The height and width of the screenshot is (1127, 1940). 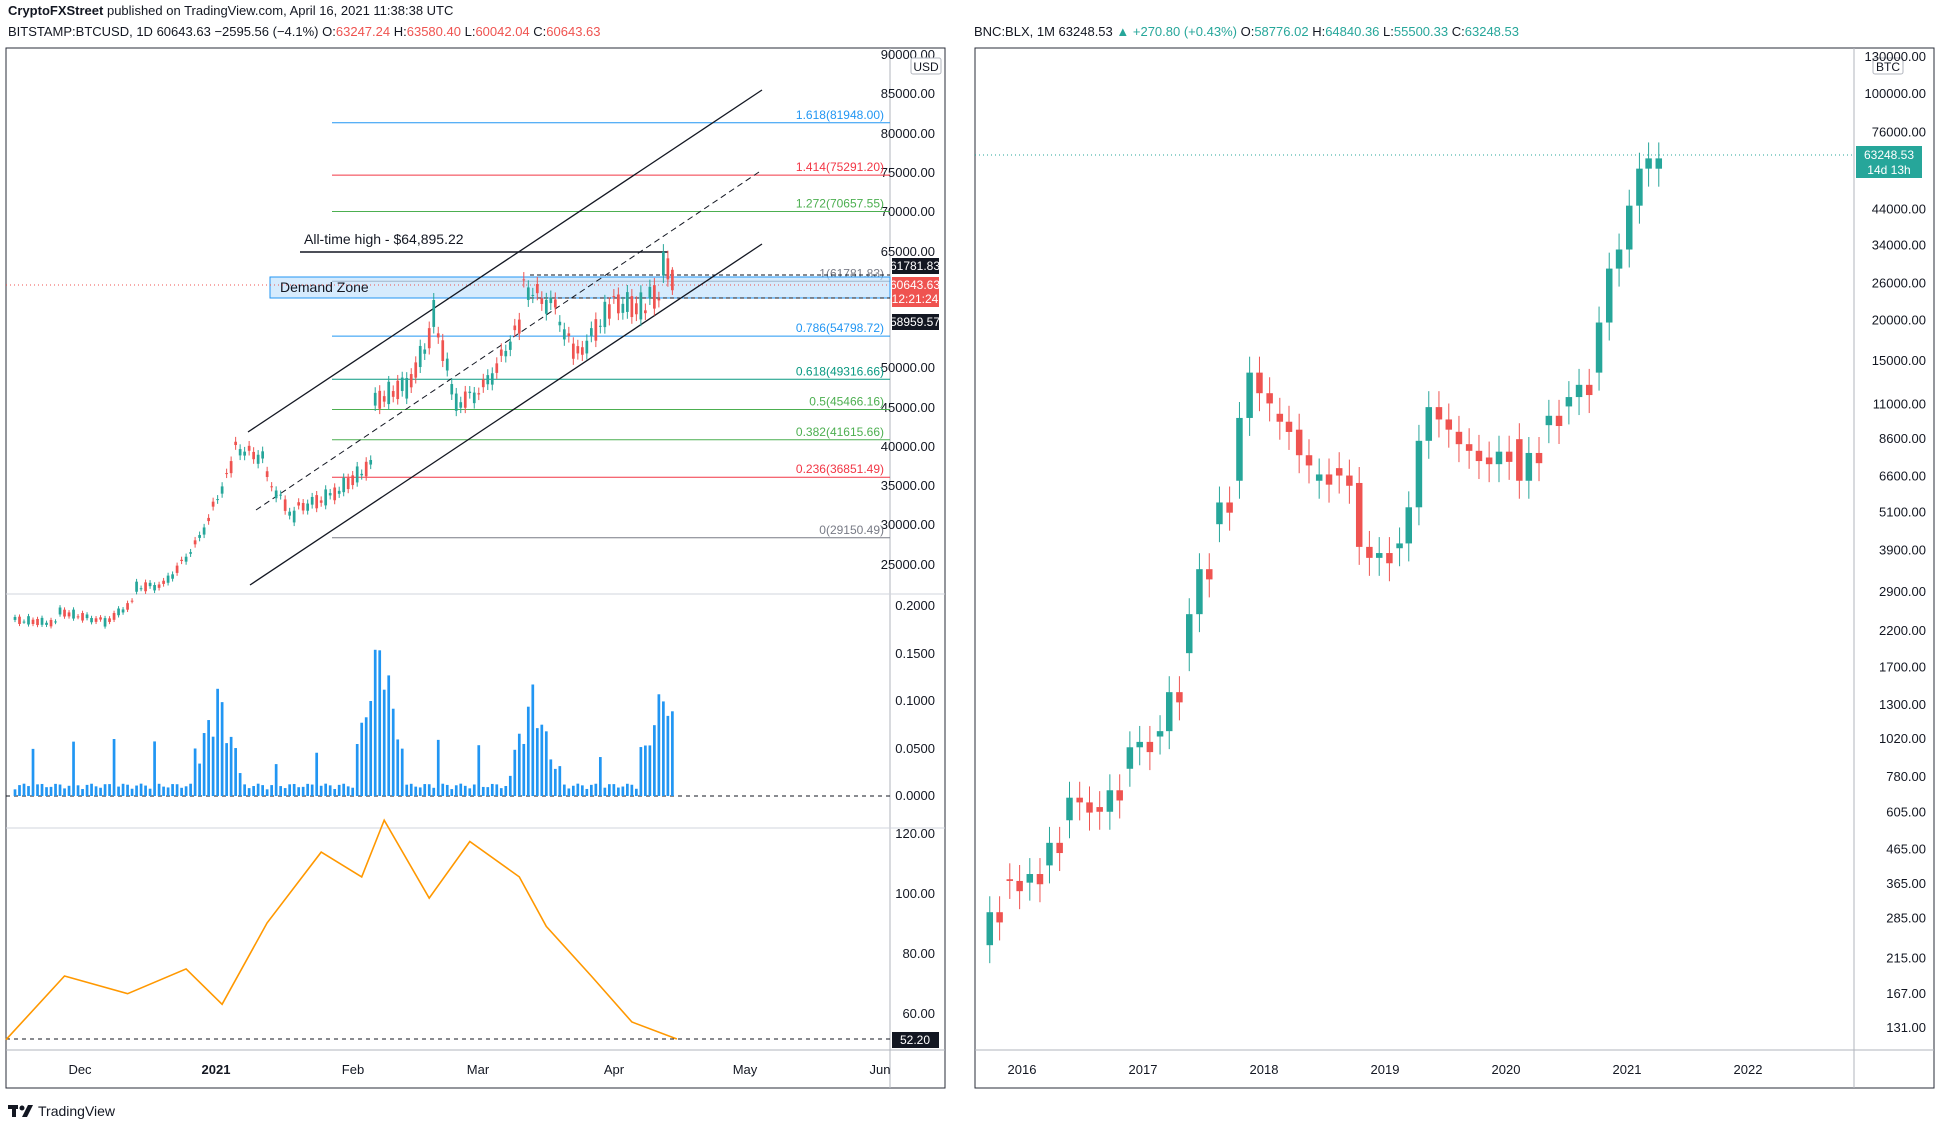 What do you see at coordinates (1888, 170) in the screenshot?
I see `right-countdown-tag: 14d 13h` at bounding box center [1888, 170].